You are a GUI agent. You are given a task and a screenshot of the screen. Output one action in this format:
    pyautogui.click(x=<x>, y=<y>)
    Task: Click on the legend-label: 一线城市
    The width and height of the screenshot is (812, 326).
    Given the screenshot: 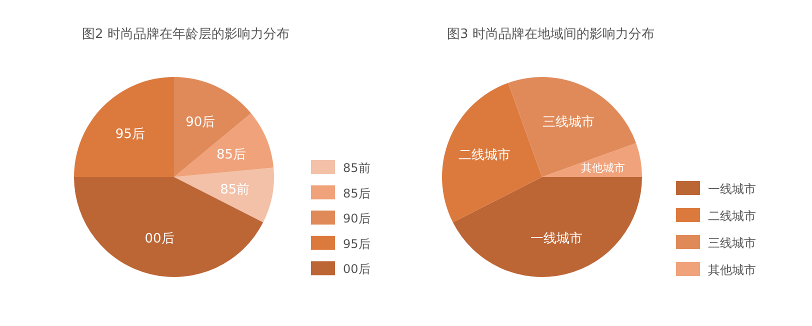 What is the action you would take?
    pyautogui.click(x=732, y=189)
    